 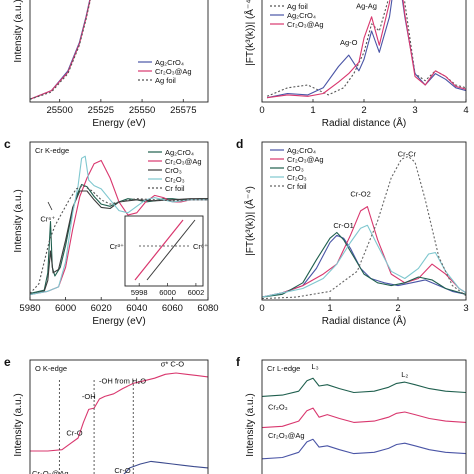 What do you see at coordinates (119, 51) in the screenshot?
I see `frame-a` at bounding box center [119, 51].